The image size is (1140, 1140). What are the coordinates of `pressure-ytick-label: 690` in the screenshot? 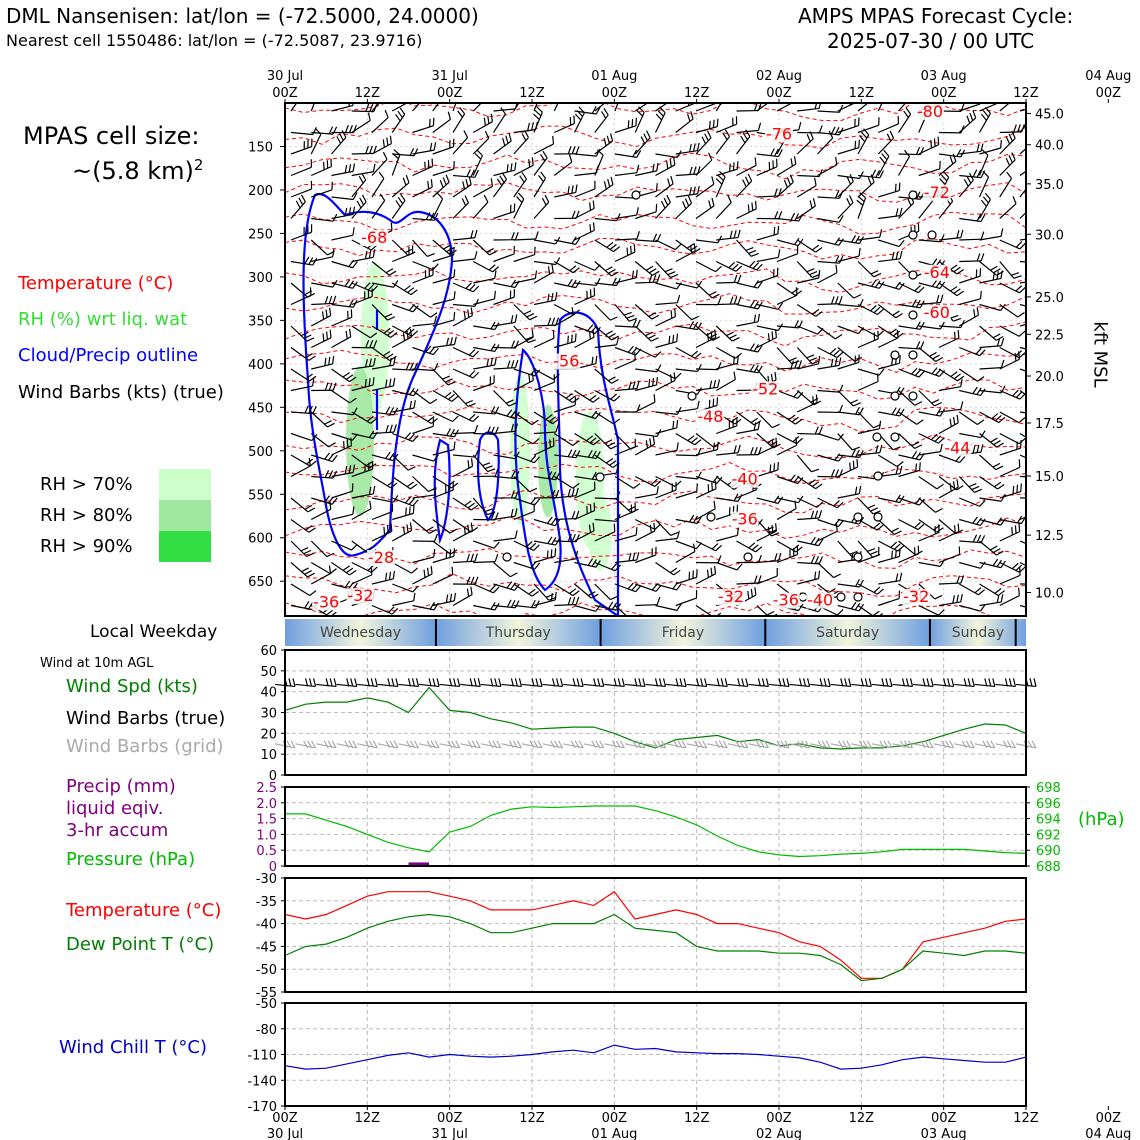 It's located at (1048, 851).